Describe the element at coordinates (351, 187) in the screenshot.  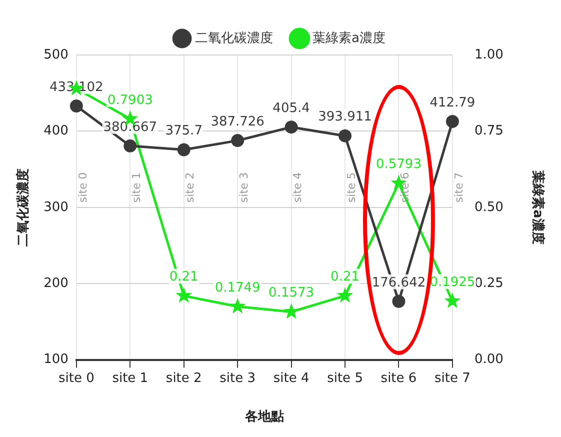
I see `annotation: site 5` at that location.